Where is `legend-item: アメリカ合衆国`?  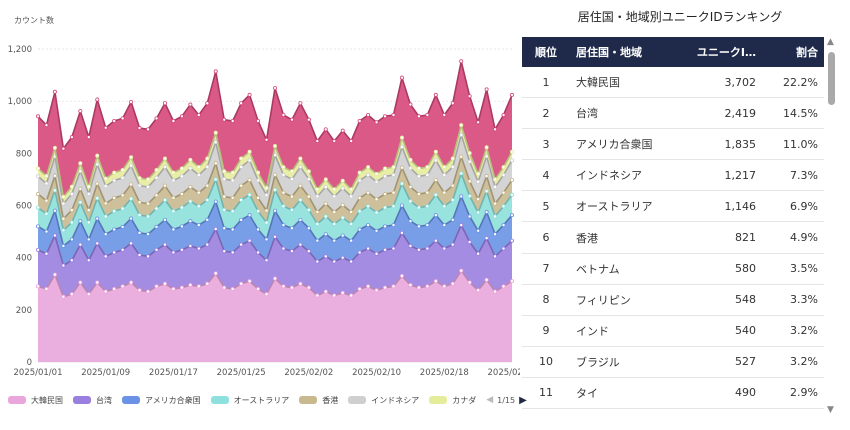
legend-item: アメリカ合衆国 is located at coordinates (161, 400).